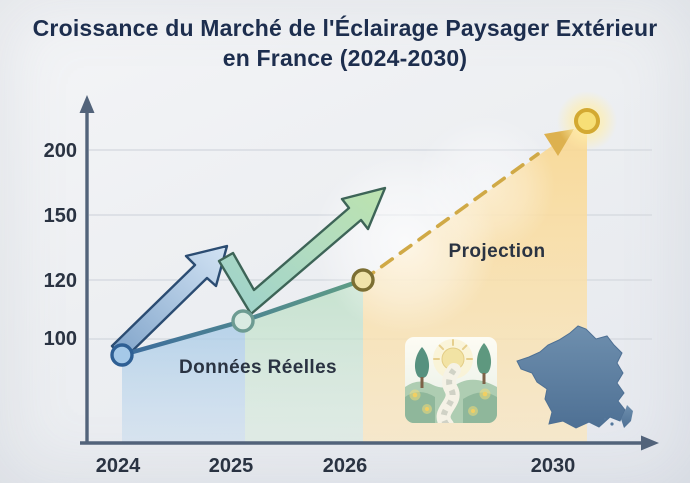 Image resolution: width=690 pixels, height=483 pixels. I want to click on y-tick-100: 100, so click(60, 339).